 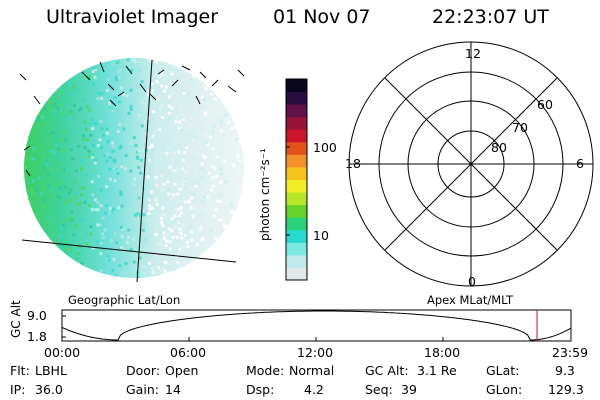 I want to click on info-dsp-value: 4.2, so click(x=314, y=389).